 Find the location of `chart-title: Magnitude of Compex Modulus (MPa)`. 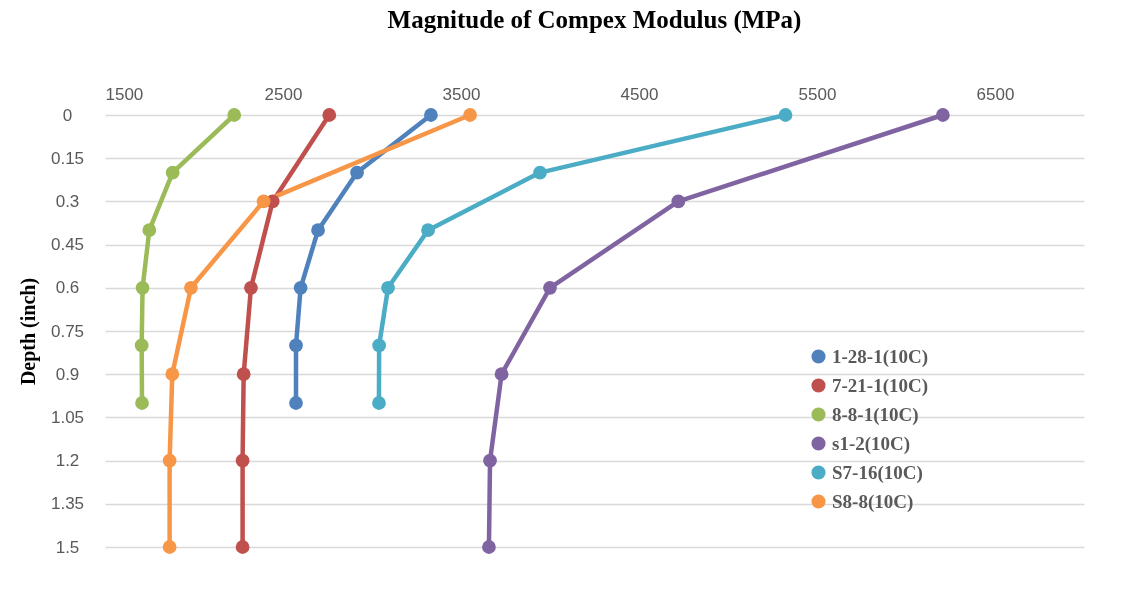

chart-title: Magnitude of Compex Modulus (MPa) is located at coordinates (594, 20).